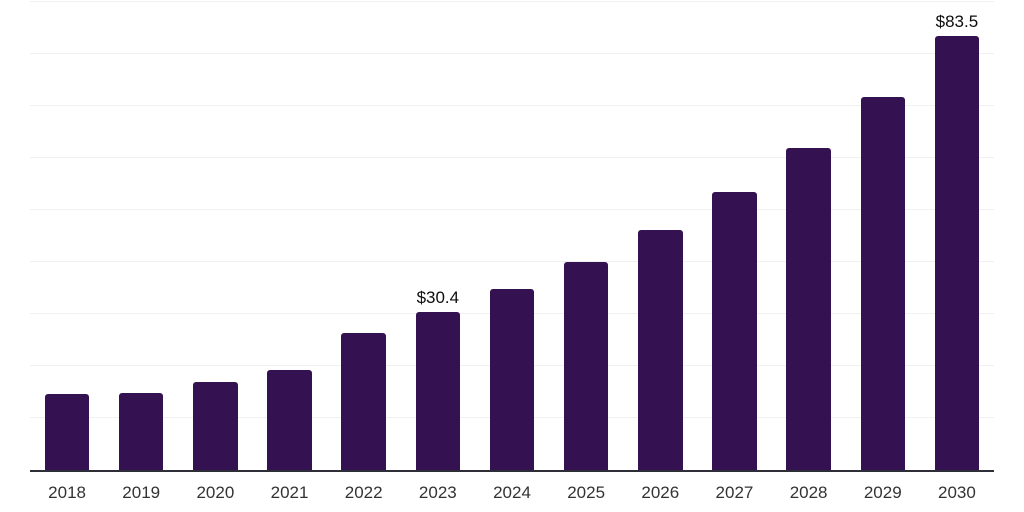 Image resolution: width=1024 pixels, height=512 pixels. I want to click on bar-2022, so click(363, 401).